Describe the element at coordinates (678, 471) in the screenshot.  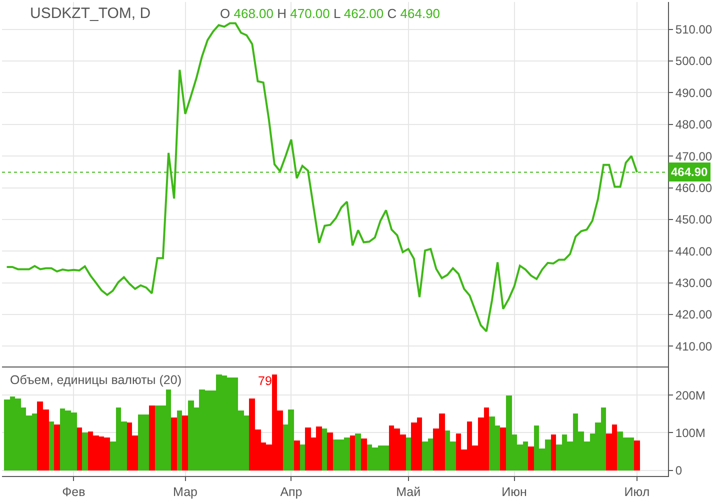
I see `y-tick-label: 0` at that location.